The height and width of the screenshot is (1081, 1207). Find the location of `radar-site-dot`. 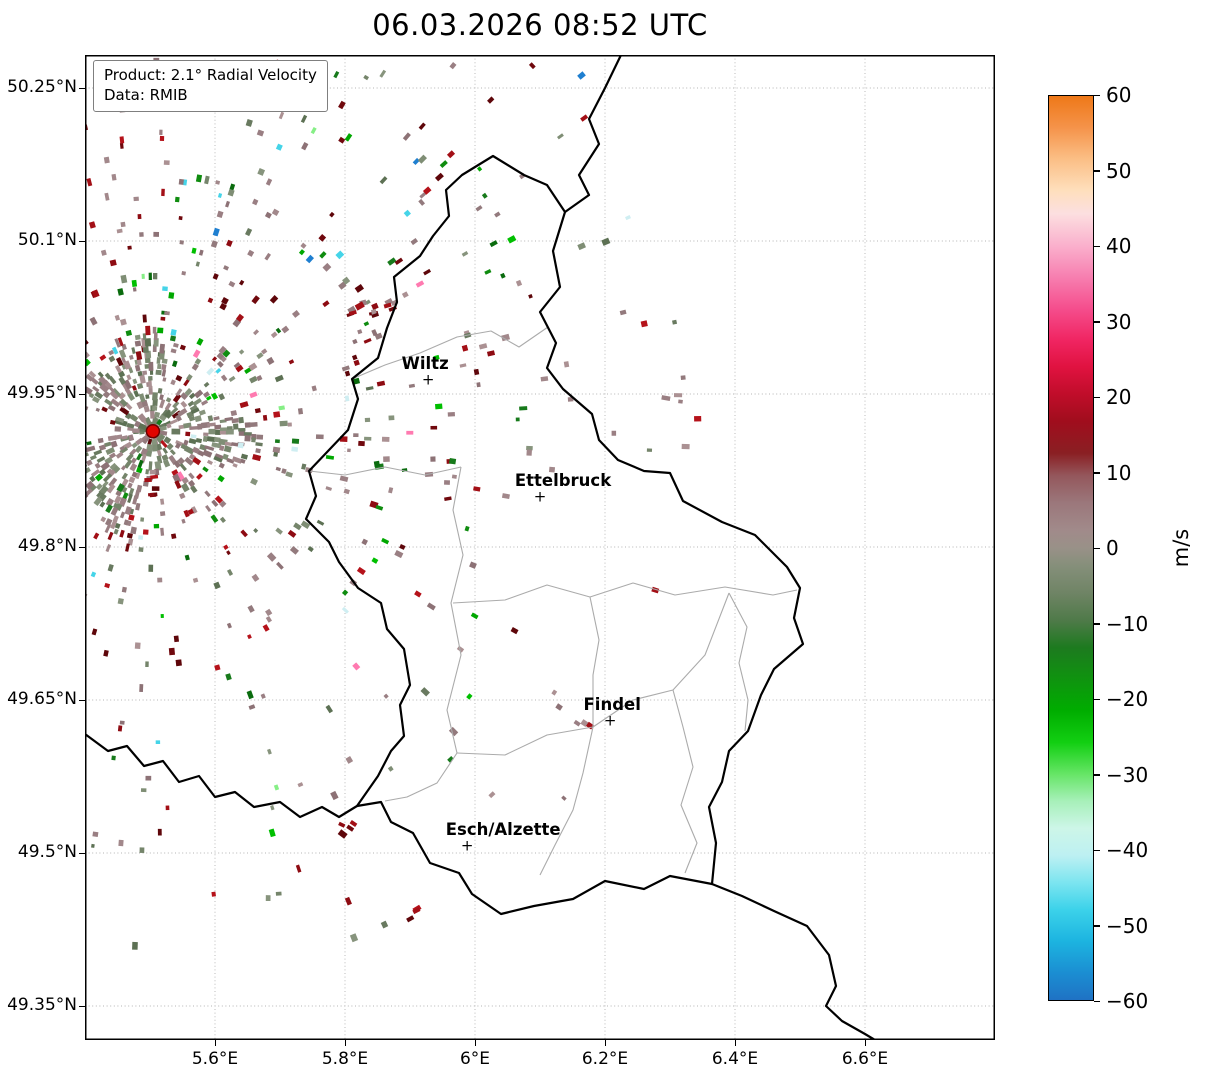

radar-site-dot is located at coordinates (153, 431).